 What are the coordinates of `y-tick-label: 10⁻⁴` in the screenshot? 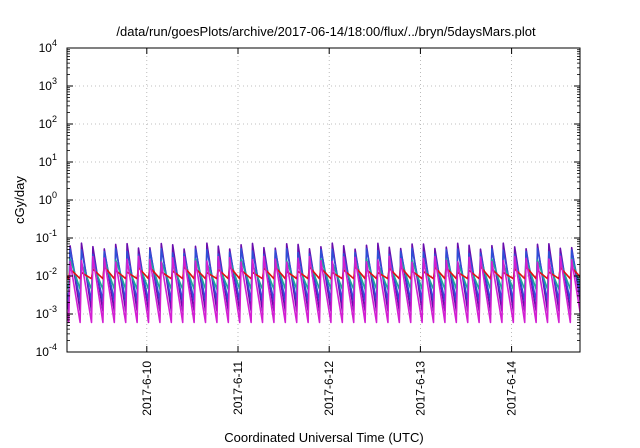 It's located at (46, 350).